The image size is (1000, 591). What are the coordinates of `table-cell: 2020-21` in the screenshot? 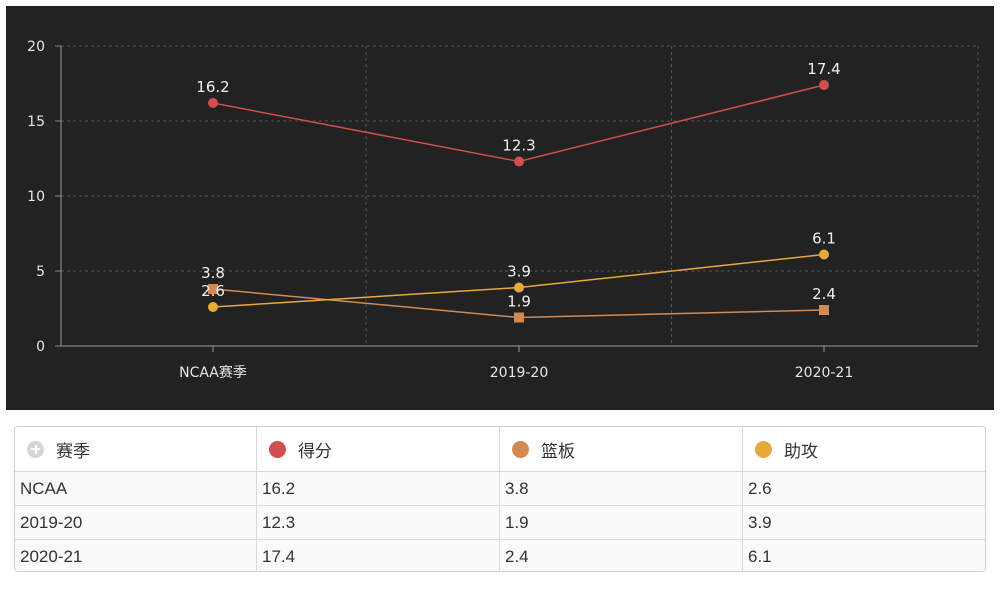 It's located at (51, 556).